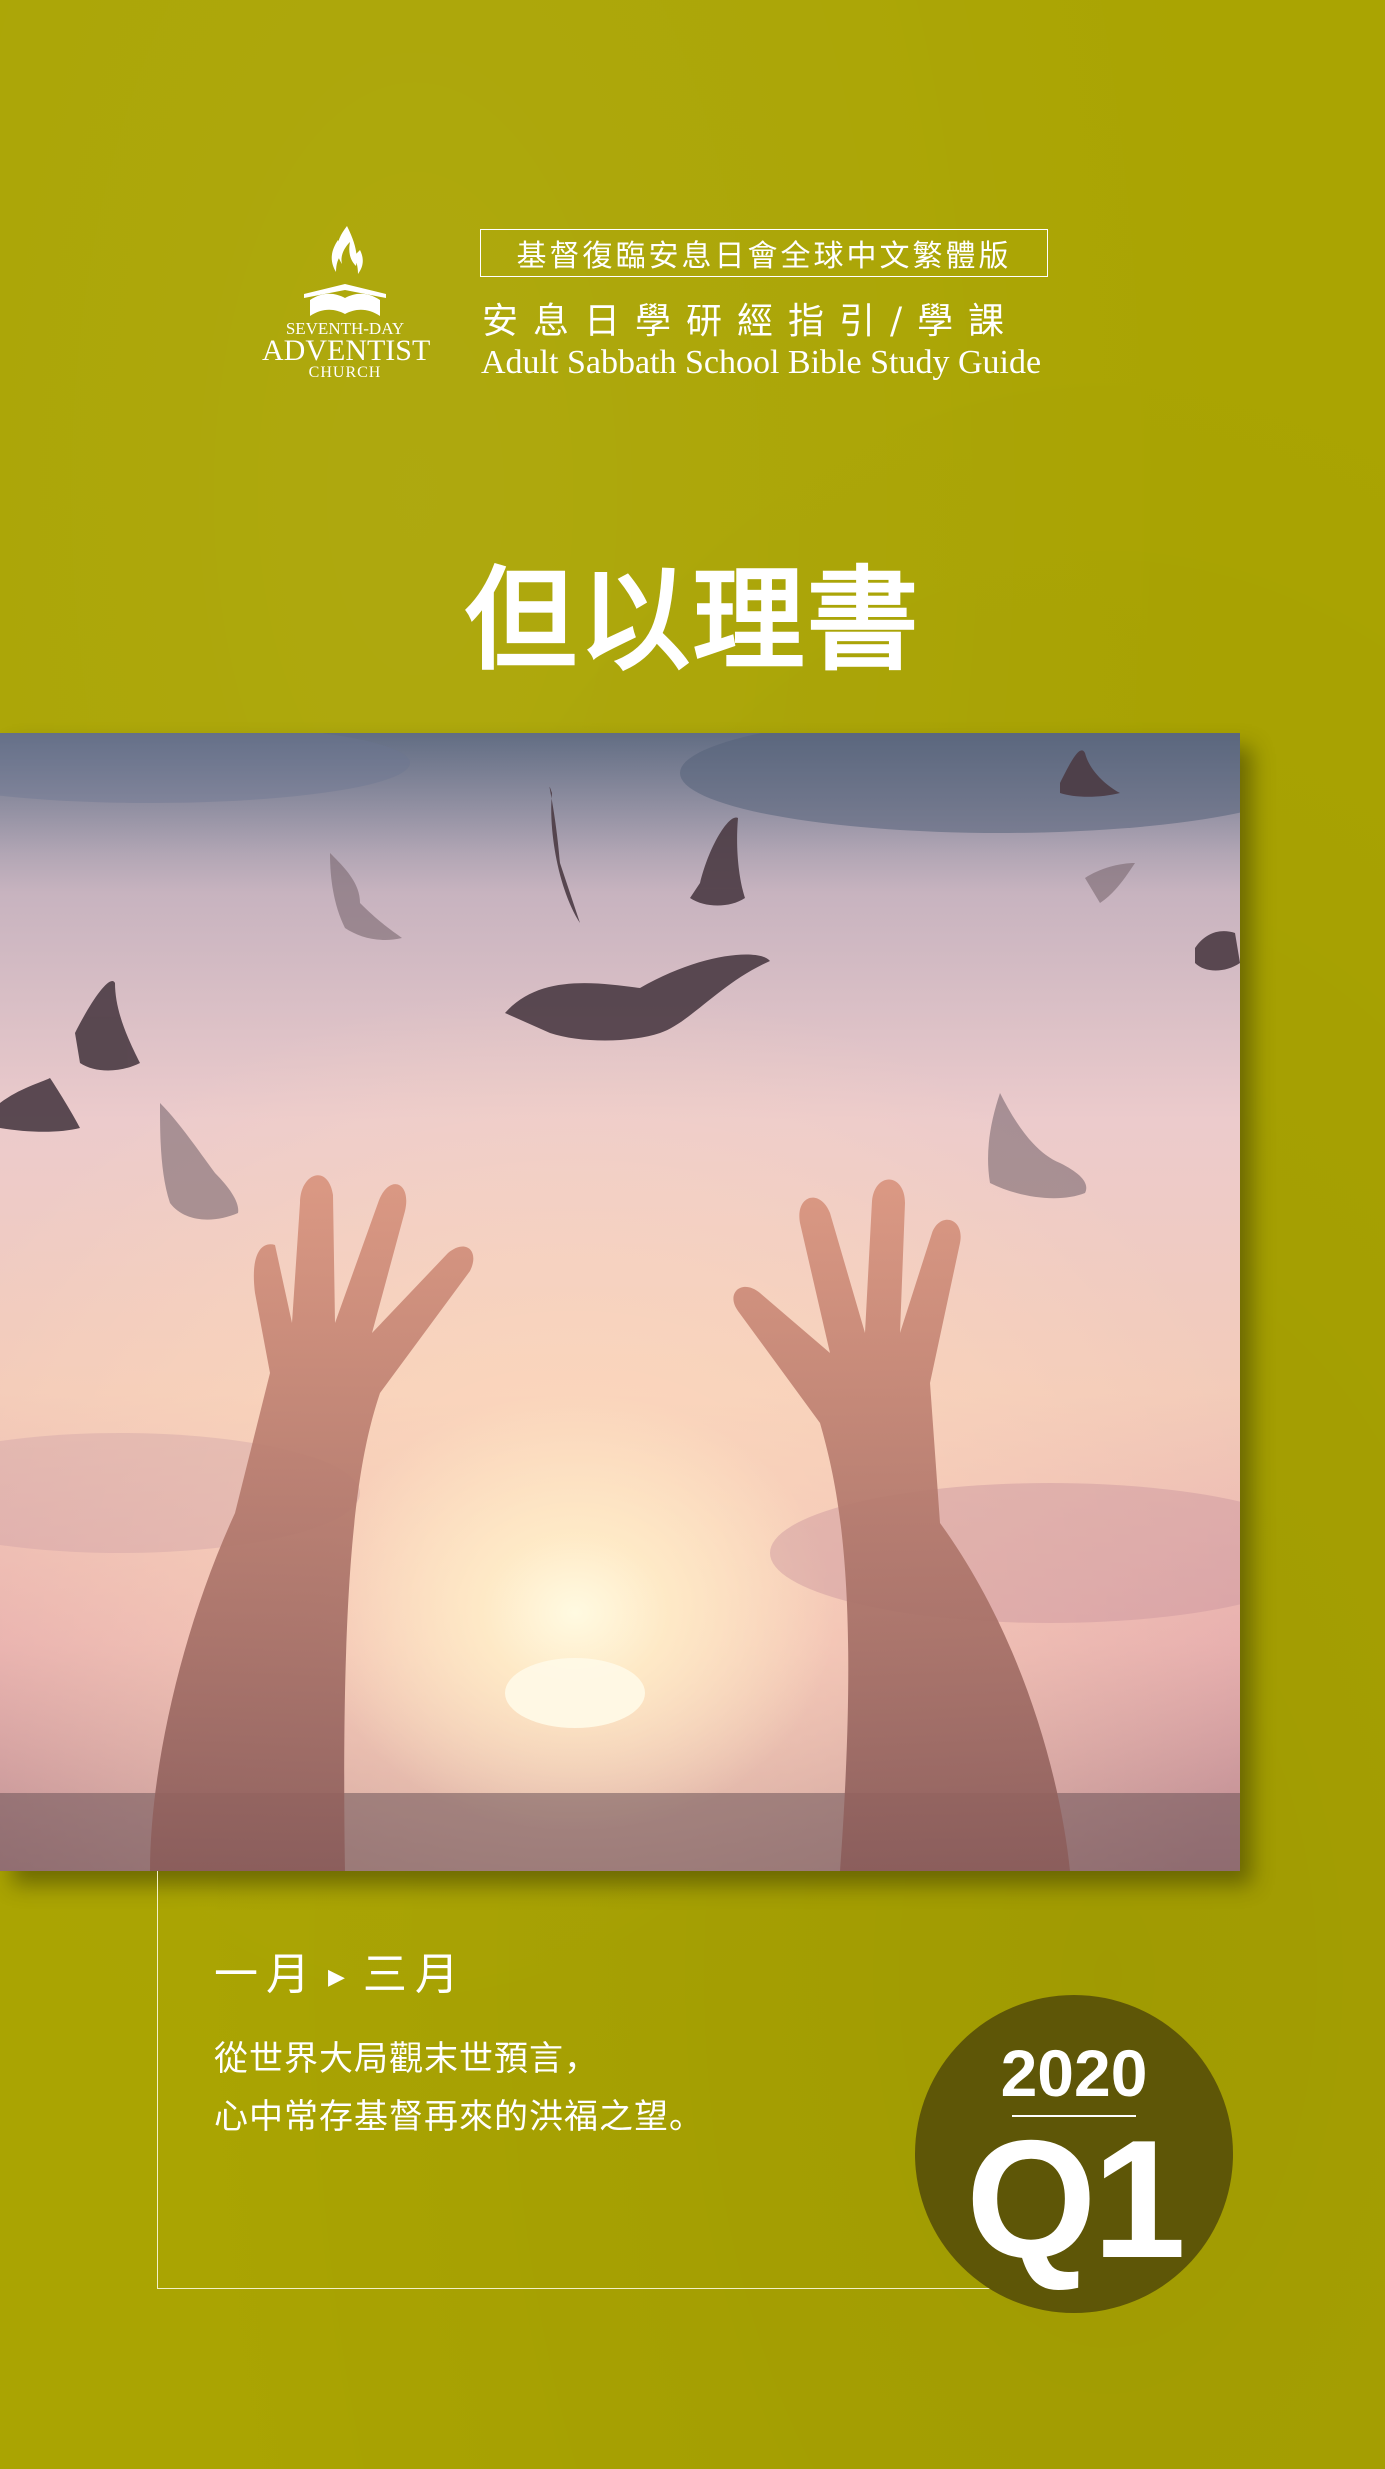  What do you see at coordinates (761, 362) in the screenshot?
I see `subtitle-english: Adult Sabbath School Bible Study Guide` at bounding box center [761, 362].